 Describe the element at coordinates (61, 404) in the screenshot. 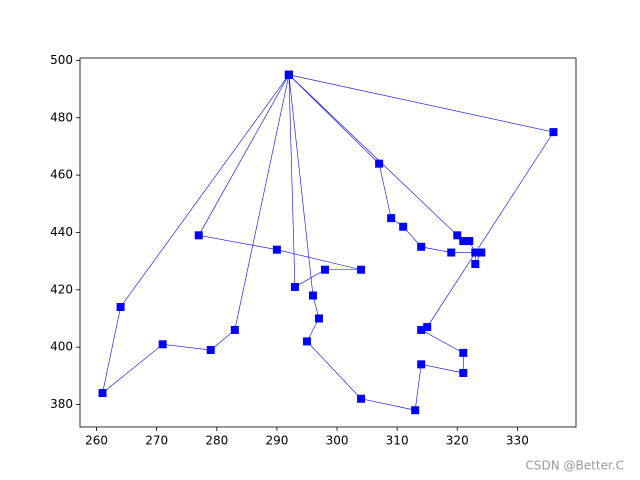

I see `y-tick-label: 380` at that location.